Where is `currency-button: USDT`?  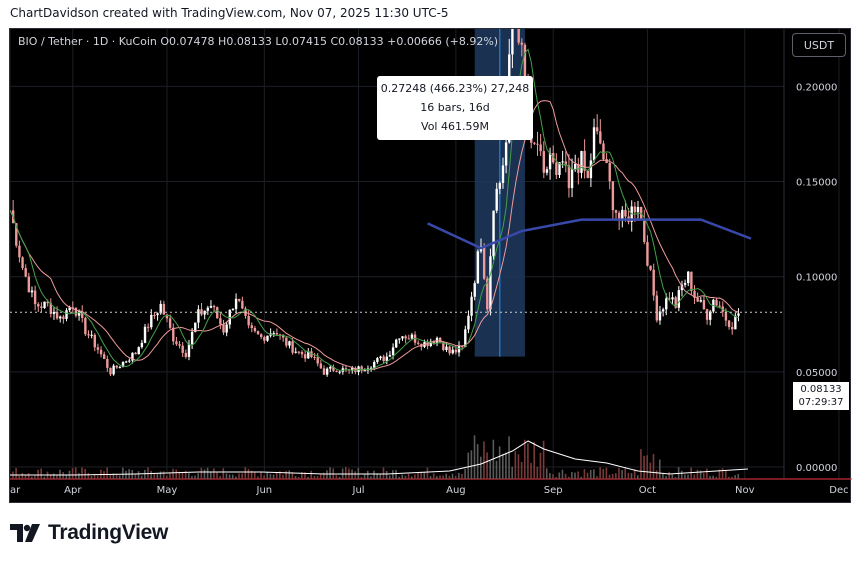 currency-button: USDT is located at coordinates (819, 45).